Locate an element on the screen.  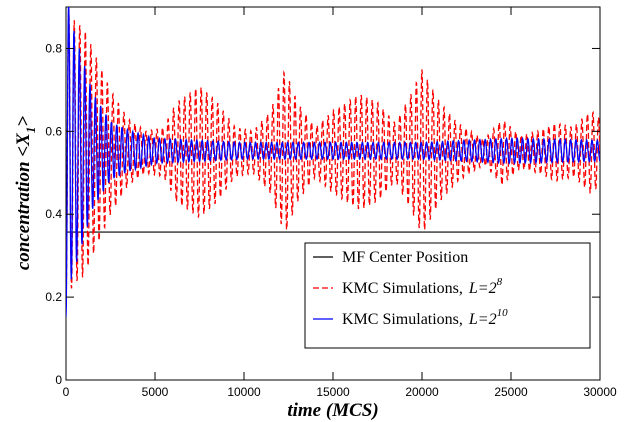
y-tick-label: 0.6 is located at coordinates (53, 131).